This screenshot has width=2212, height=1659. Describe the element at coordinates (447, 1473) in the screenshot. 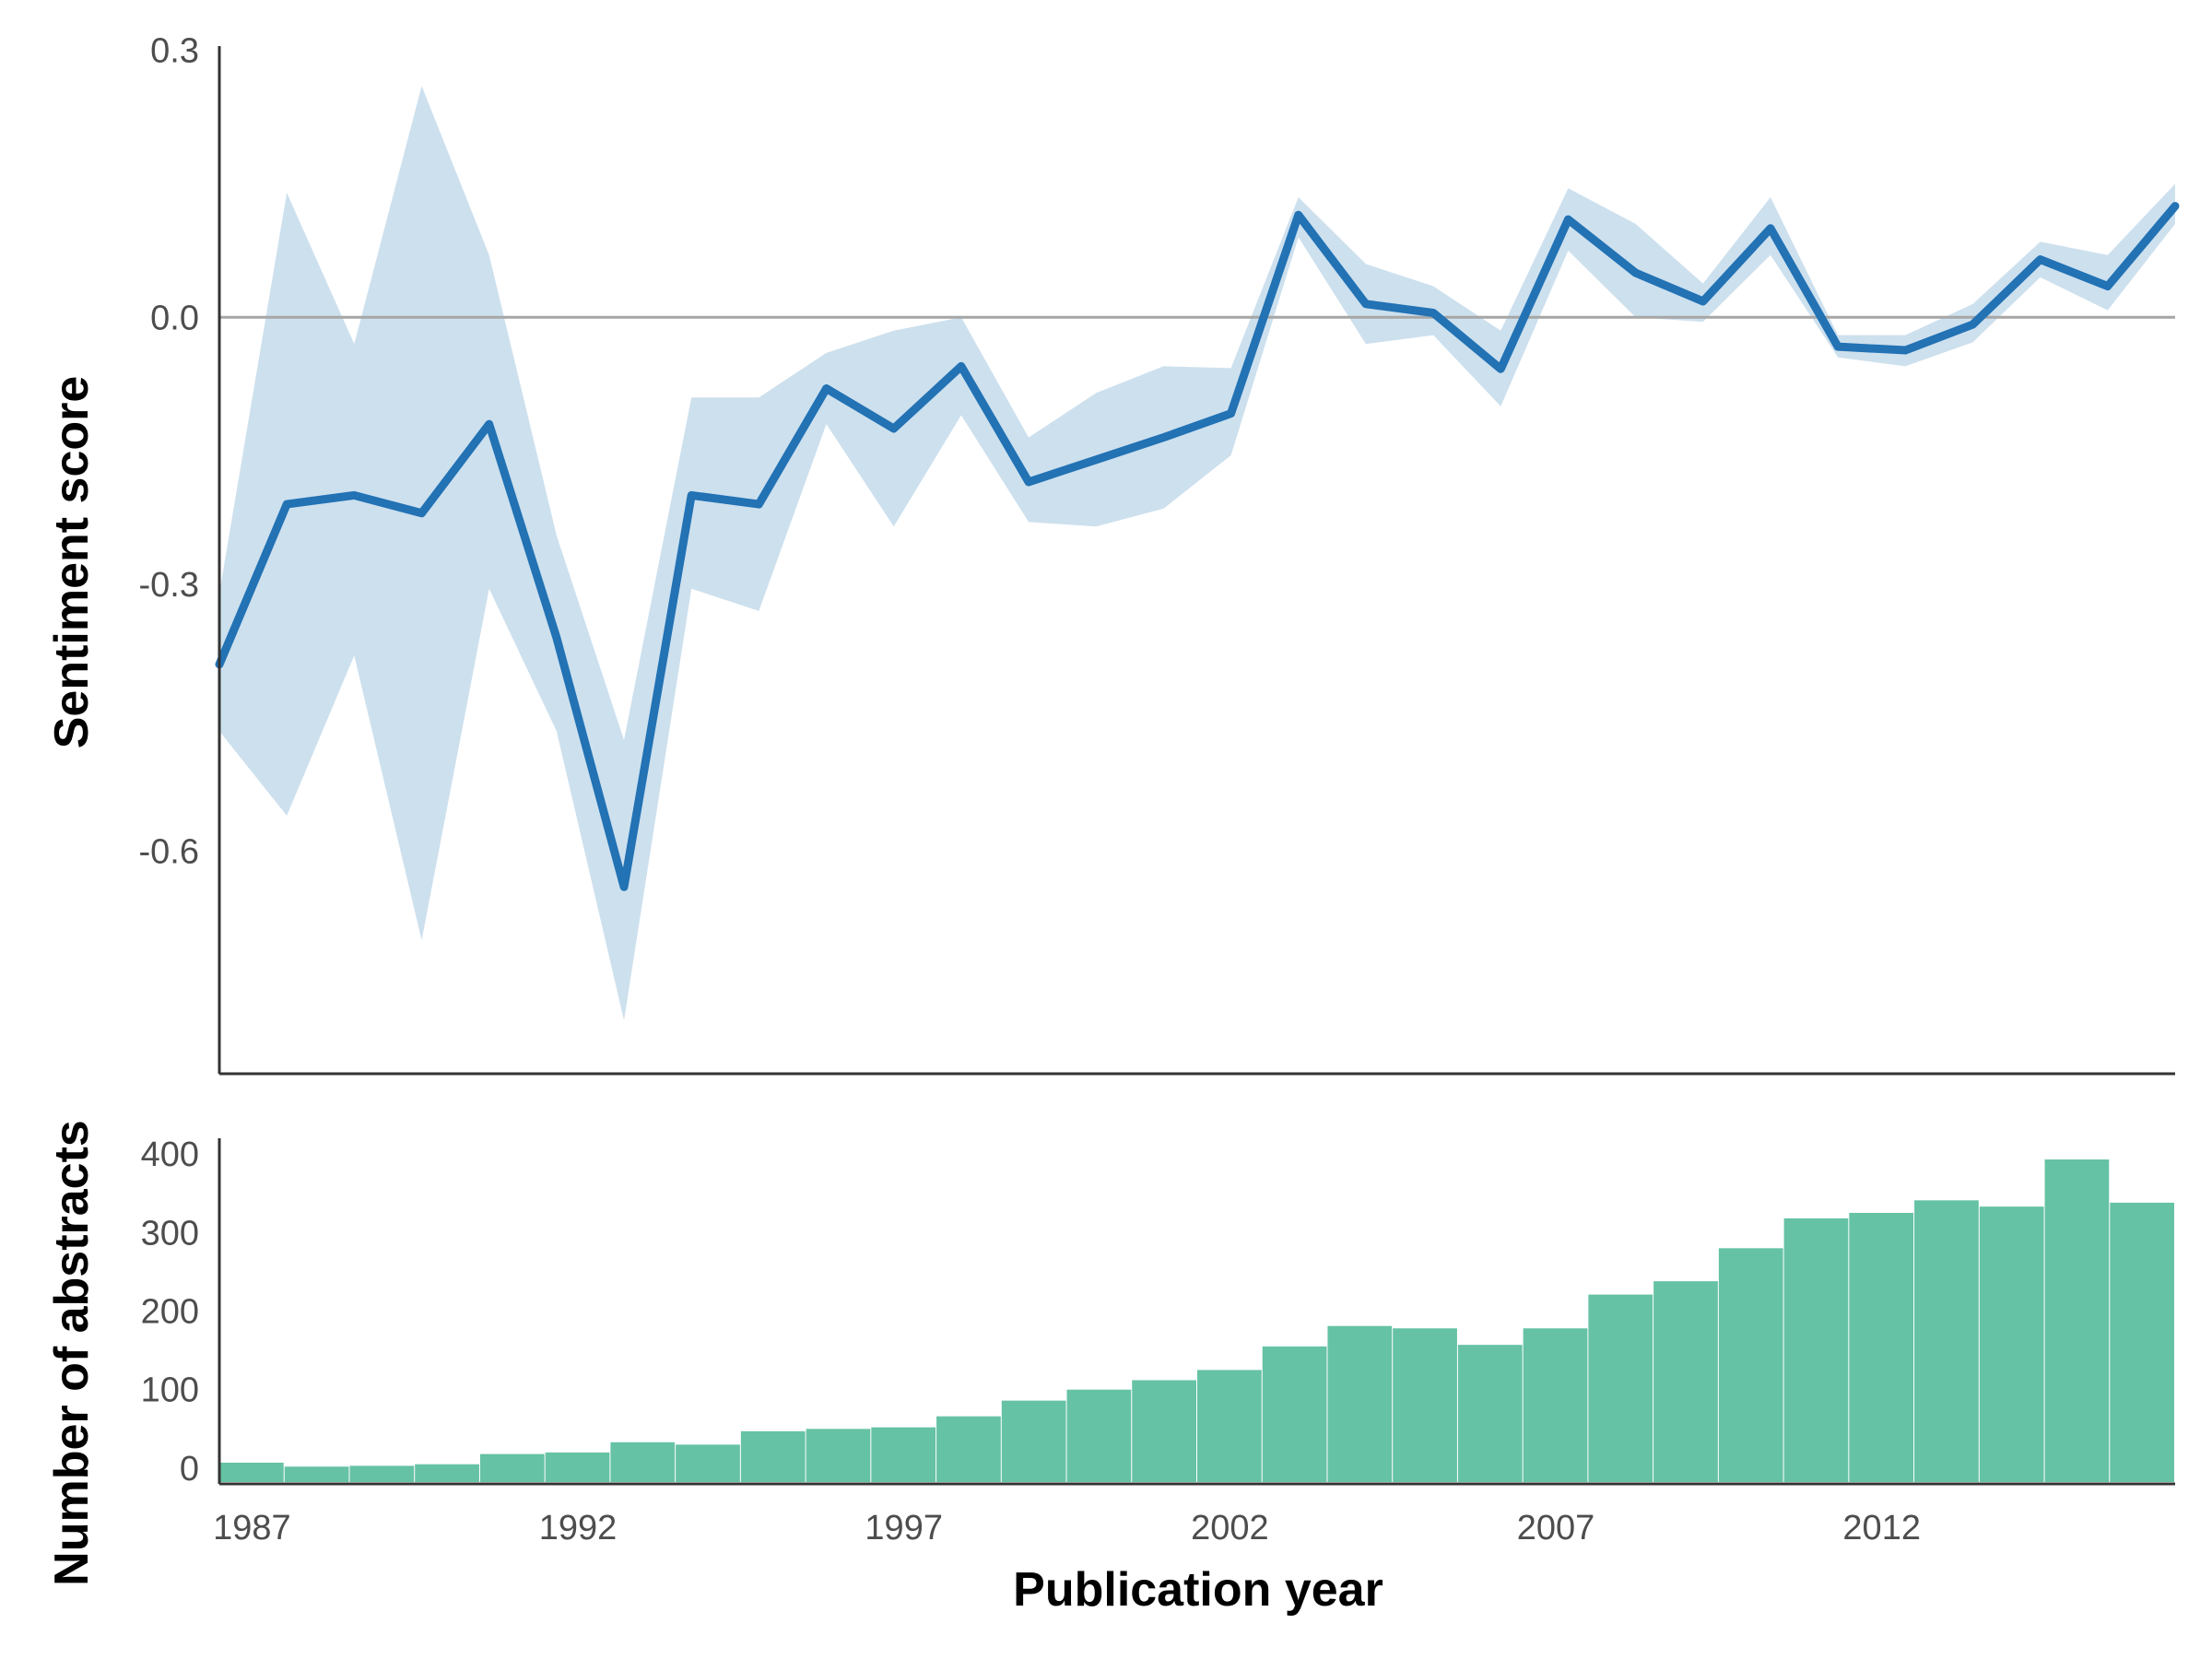

I see `abstracts-bar-1990` at that location.